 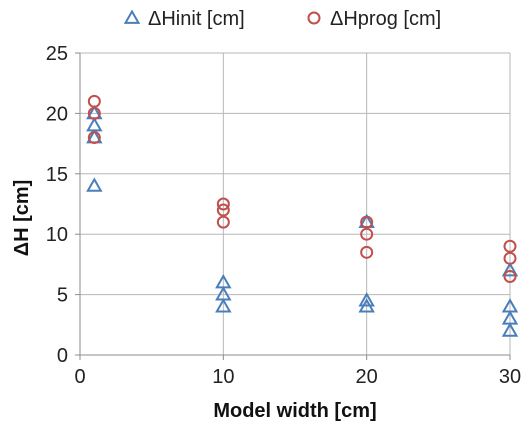 What do you see at coordinates (314, 18) in the screenshot?
I see `legend-circle-marker` at bounding box center [314, 18].